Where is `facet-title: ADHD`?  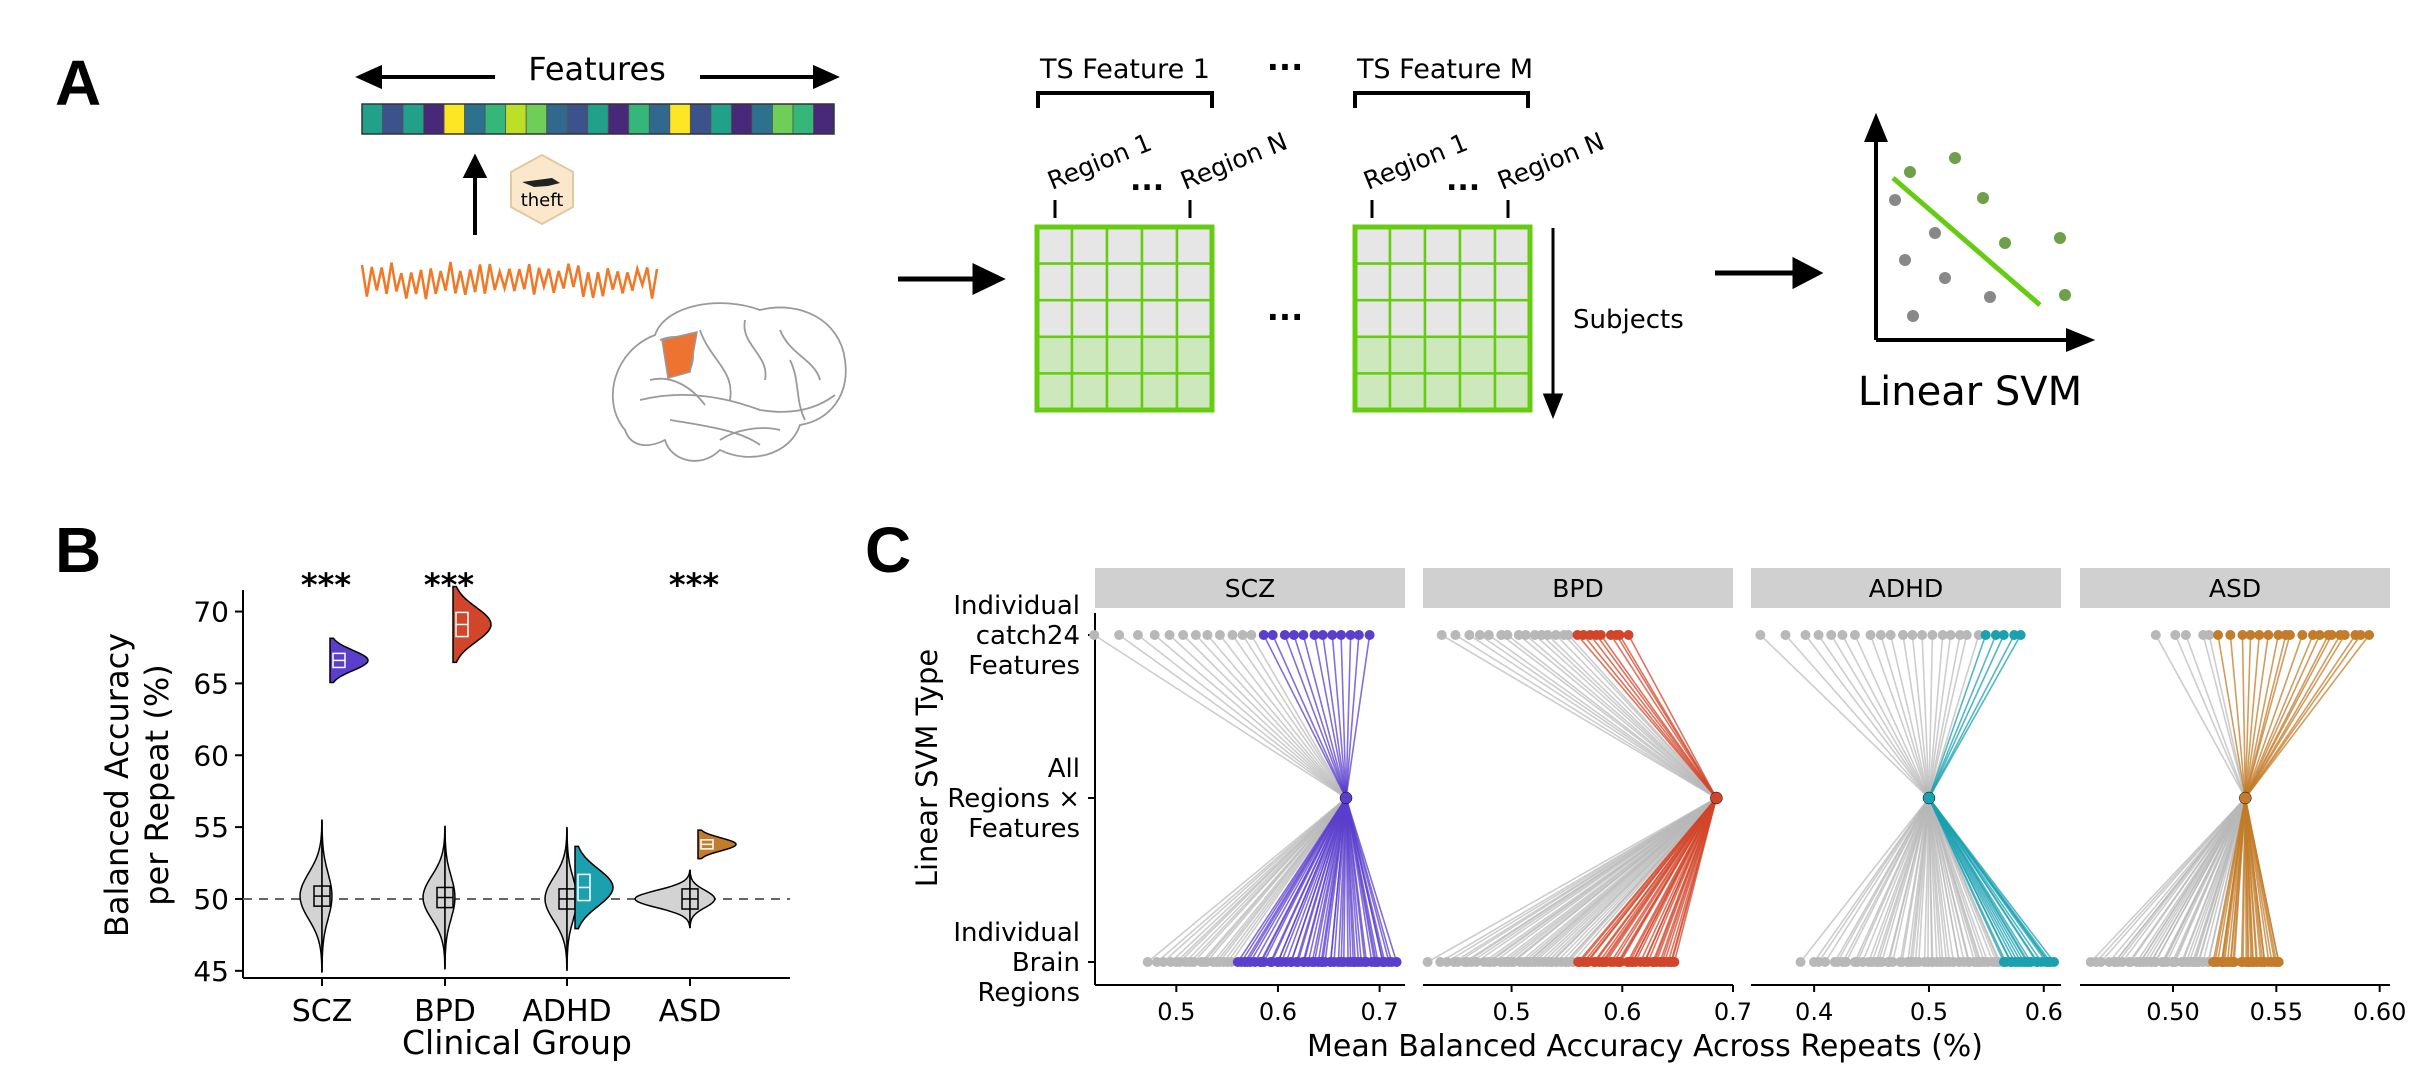
facet-title: ADHD is located at coordinates (1906, 588).